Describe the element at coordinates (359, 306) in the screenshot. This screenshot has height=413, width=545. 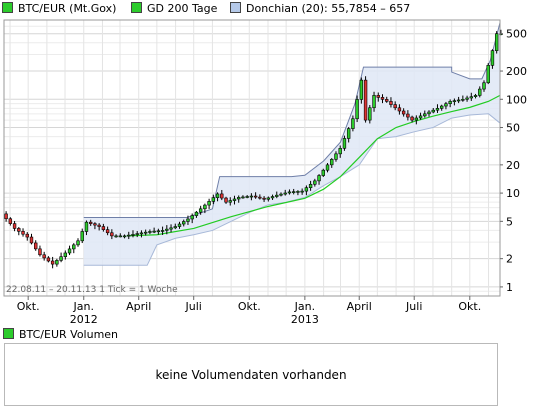
I see `x-tick-label: April` at that location.